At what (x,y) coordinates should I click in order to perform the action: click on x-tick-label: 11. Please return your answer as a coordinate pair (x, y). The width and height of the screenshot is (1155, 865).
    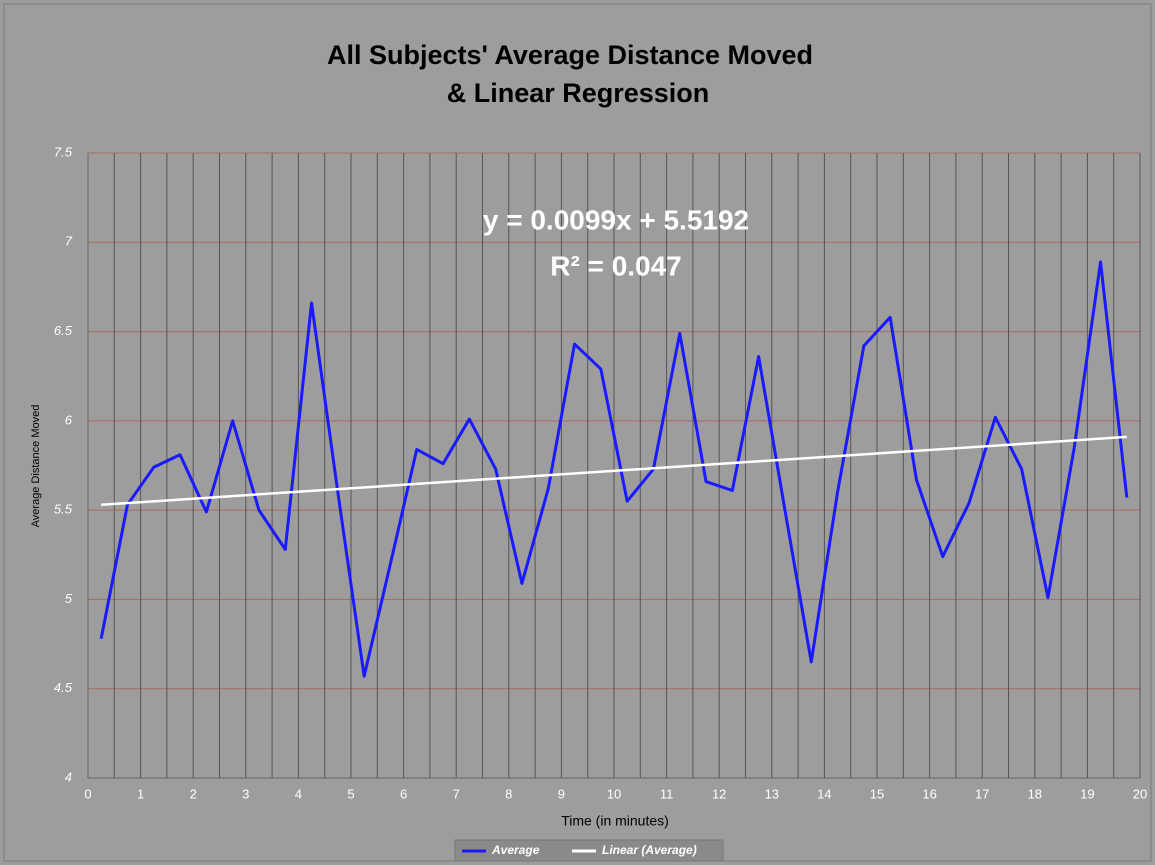
    Looking at the image, I should click on (667, 793).